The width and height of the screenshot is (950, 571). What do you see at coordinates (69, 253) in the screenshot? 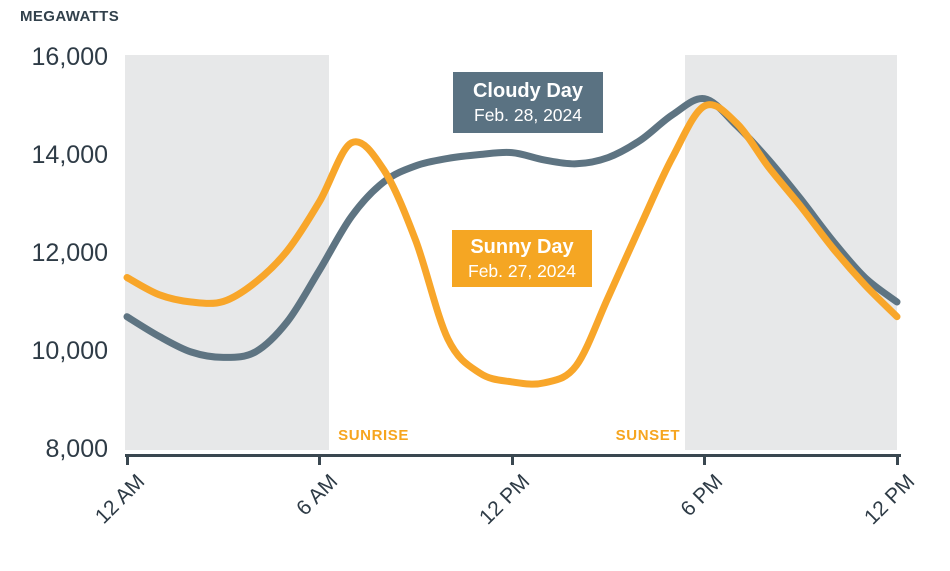
I see `y-axis-label: 12,000` at bounding box center [69, 253].